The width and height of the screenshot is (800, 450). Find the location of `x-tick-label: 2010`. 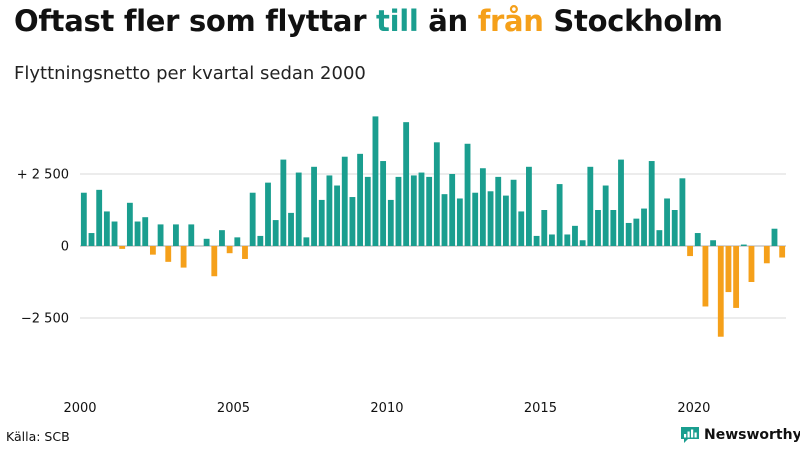

x-tick-label: 2010 is located at coordinates (386, 408).